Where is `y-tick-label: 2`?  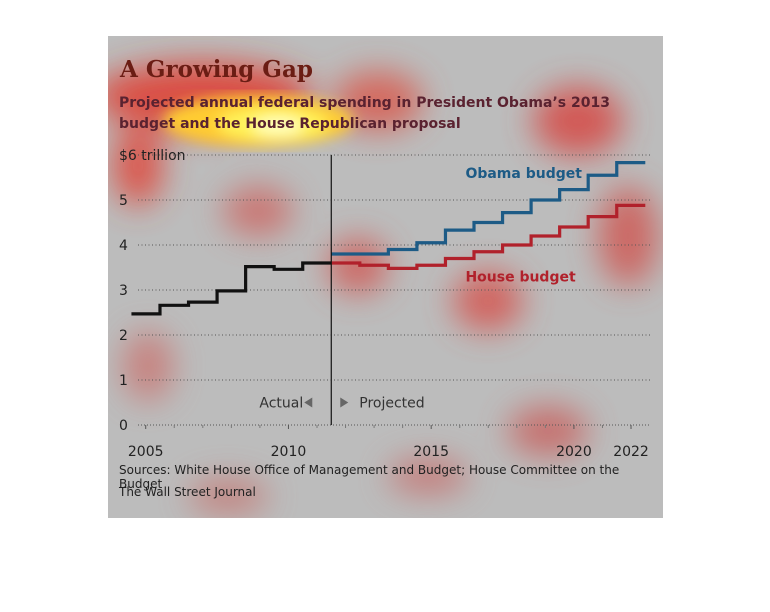
y-tick-label: 2 is located at coordinates (123, 336).